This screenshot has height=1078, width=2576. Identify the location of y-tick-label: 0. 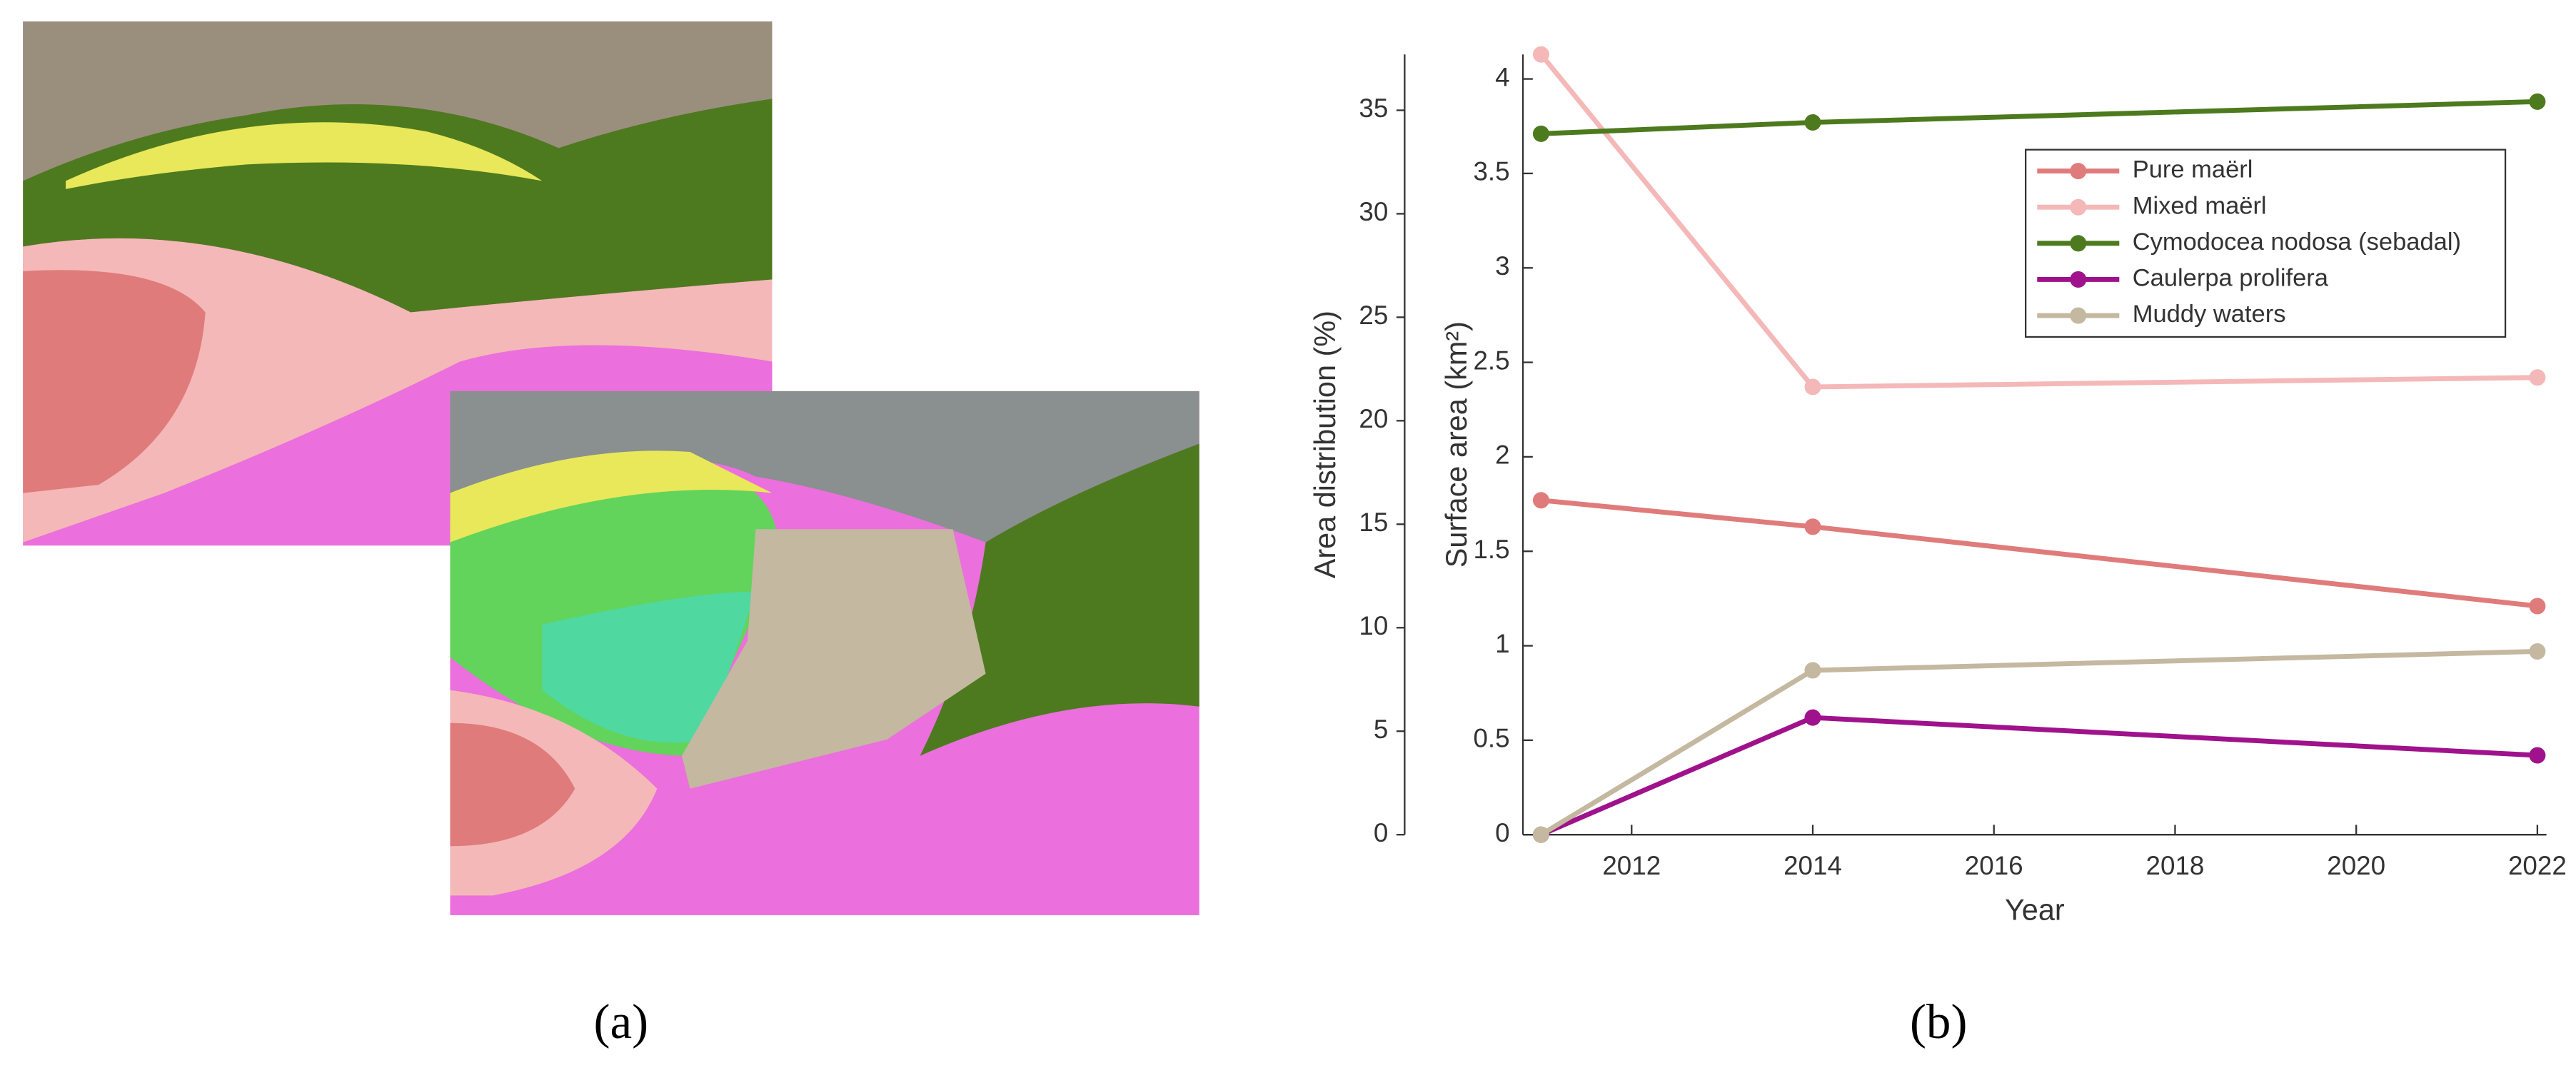
(1502, 833).